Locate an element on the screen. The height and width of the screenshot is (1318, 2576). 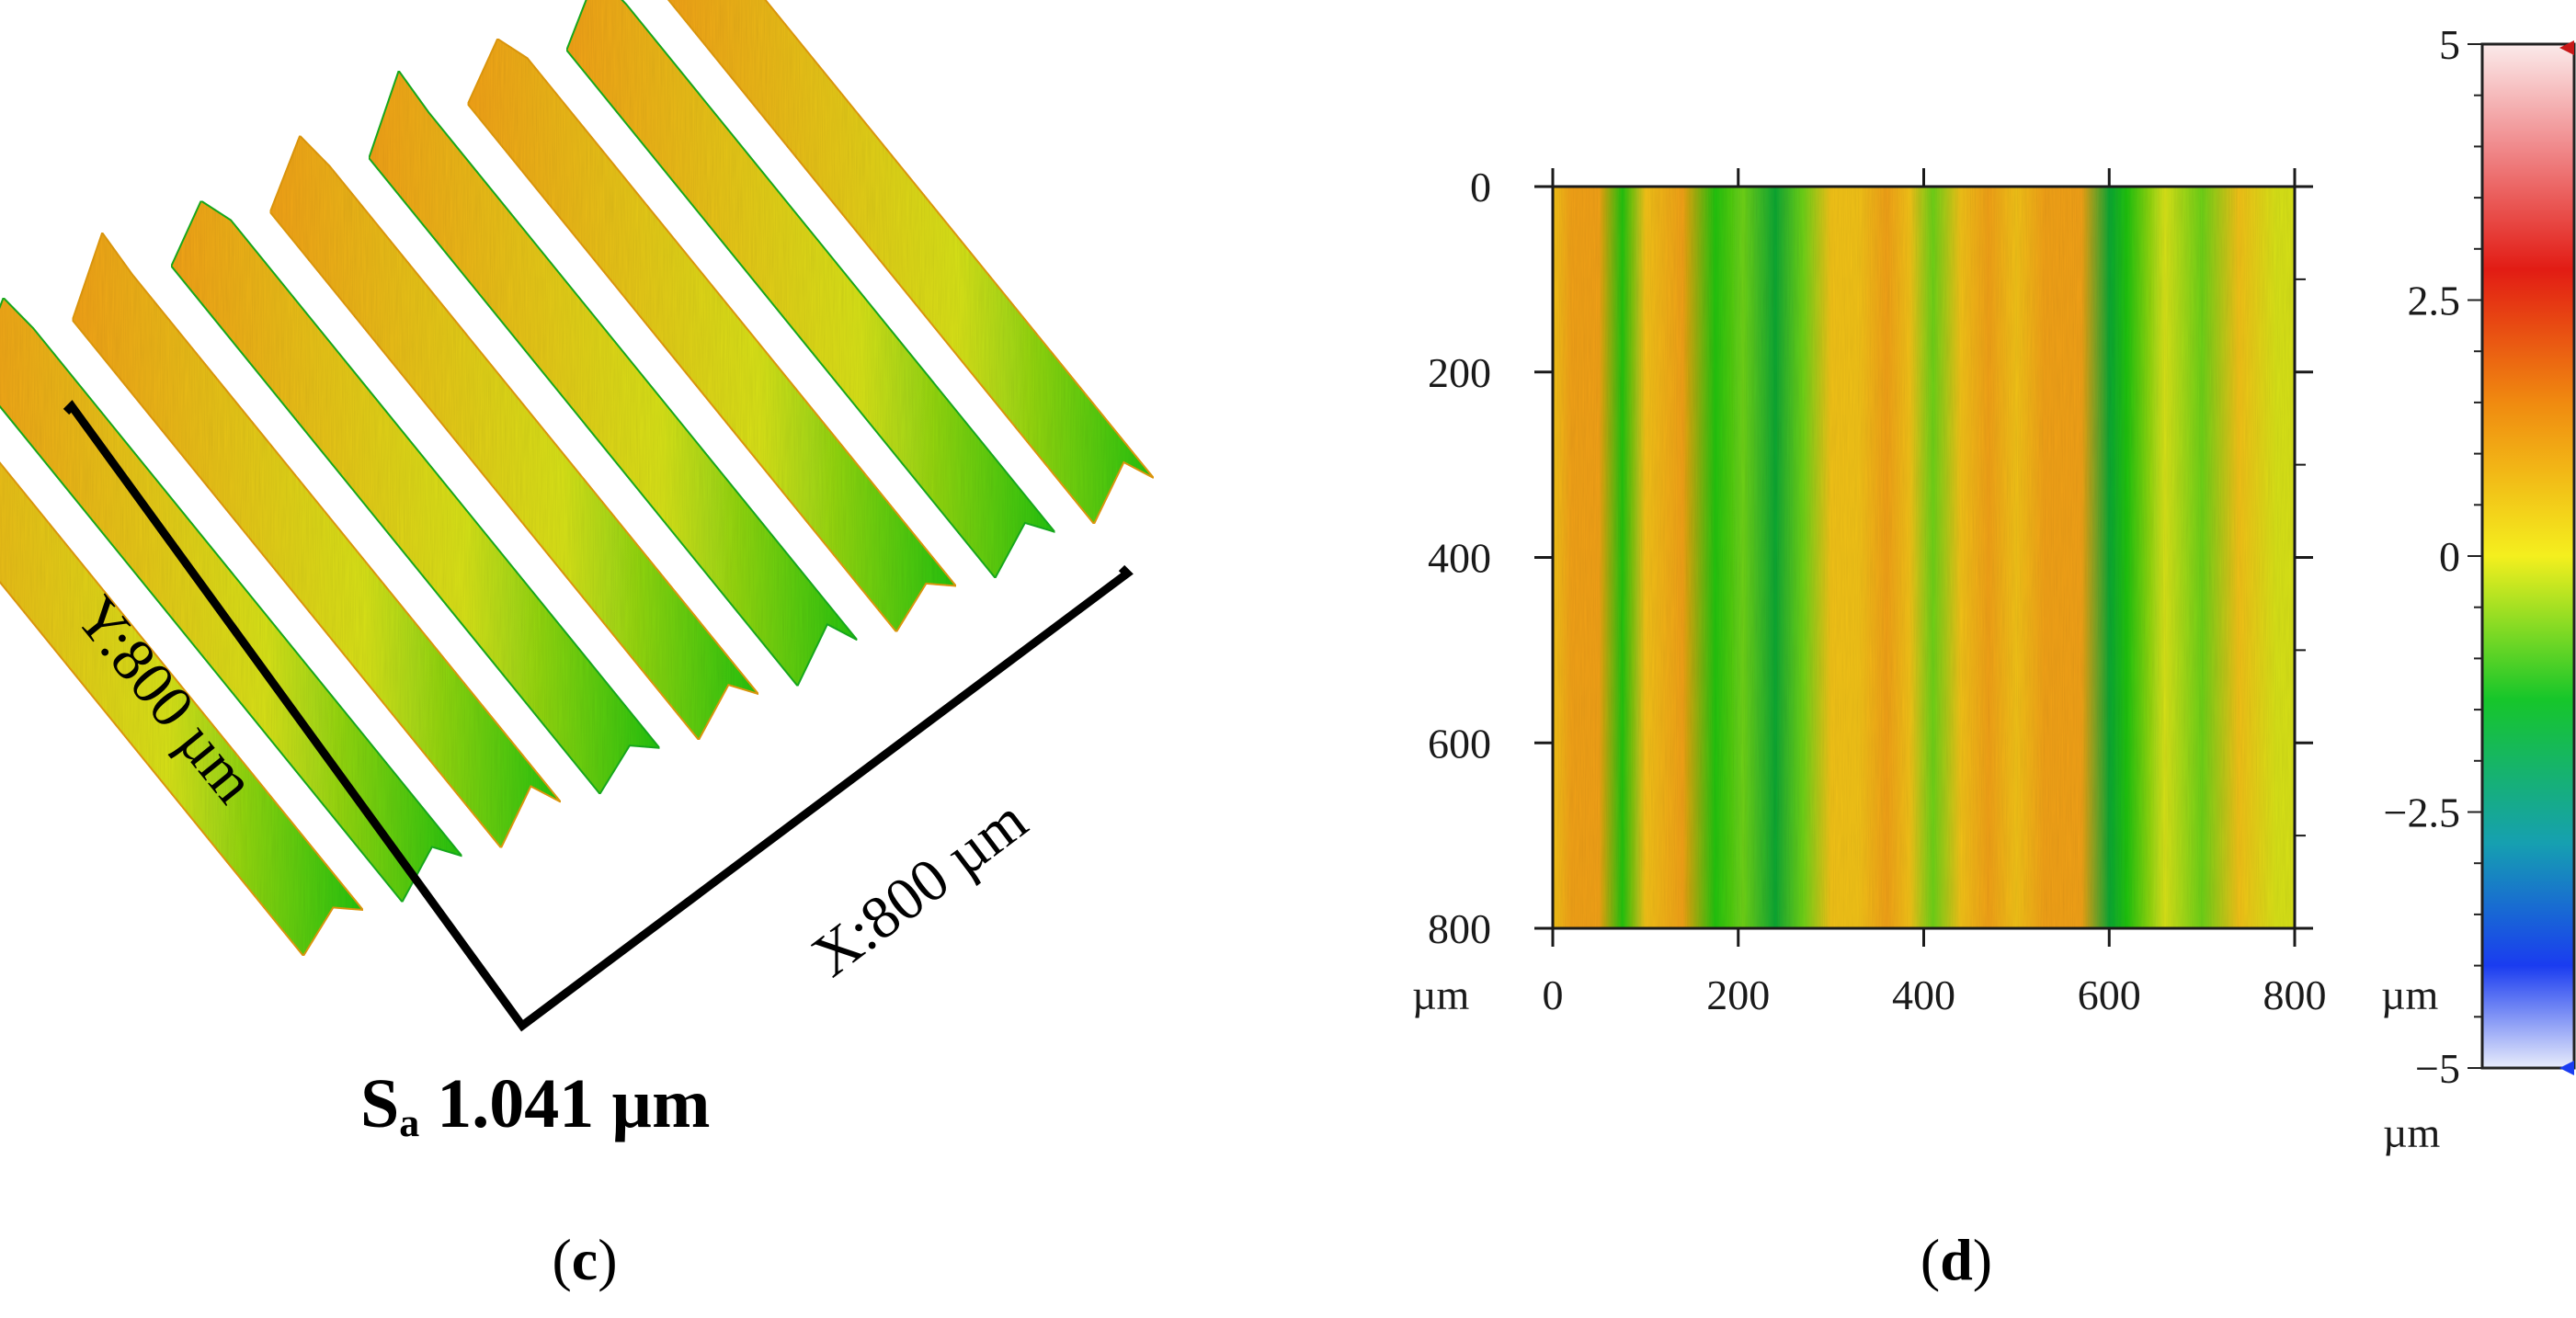
panel-c-label: (c) is located at coordinates (584, 1259).